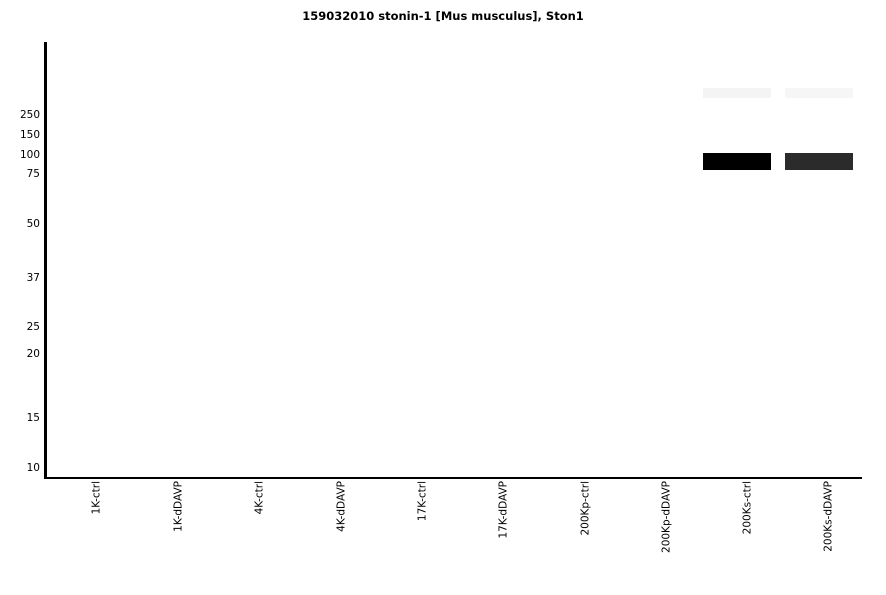 This screenshot has height=595, width=886. I want to click on x-axis-tick: 200Ks-dDAVP, so click(829, 536).